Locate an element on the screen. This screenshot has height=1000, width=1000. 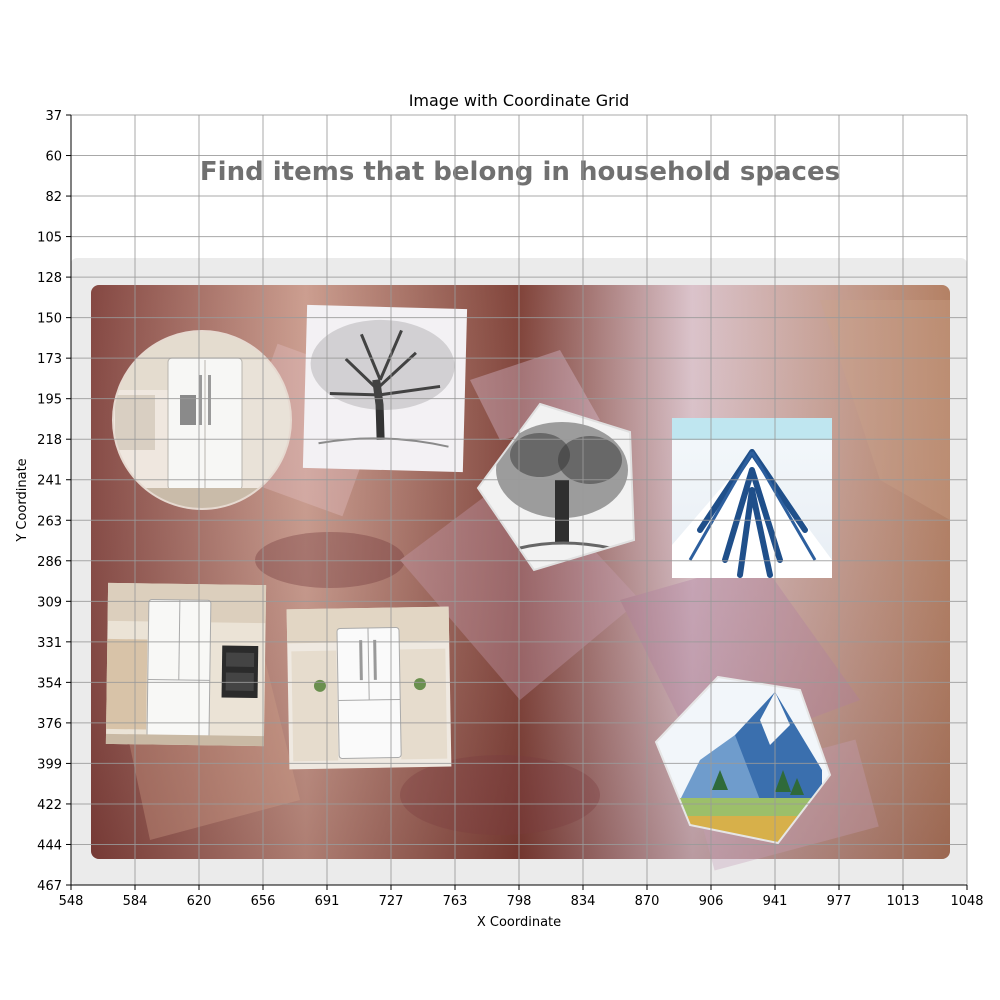
y-tick-label: 354 is located at coordinates (49, 683).